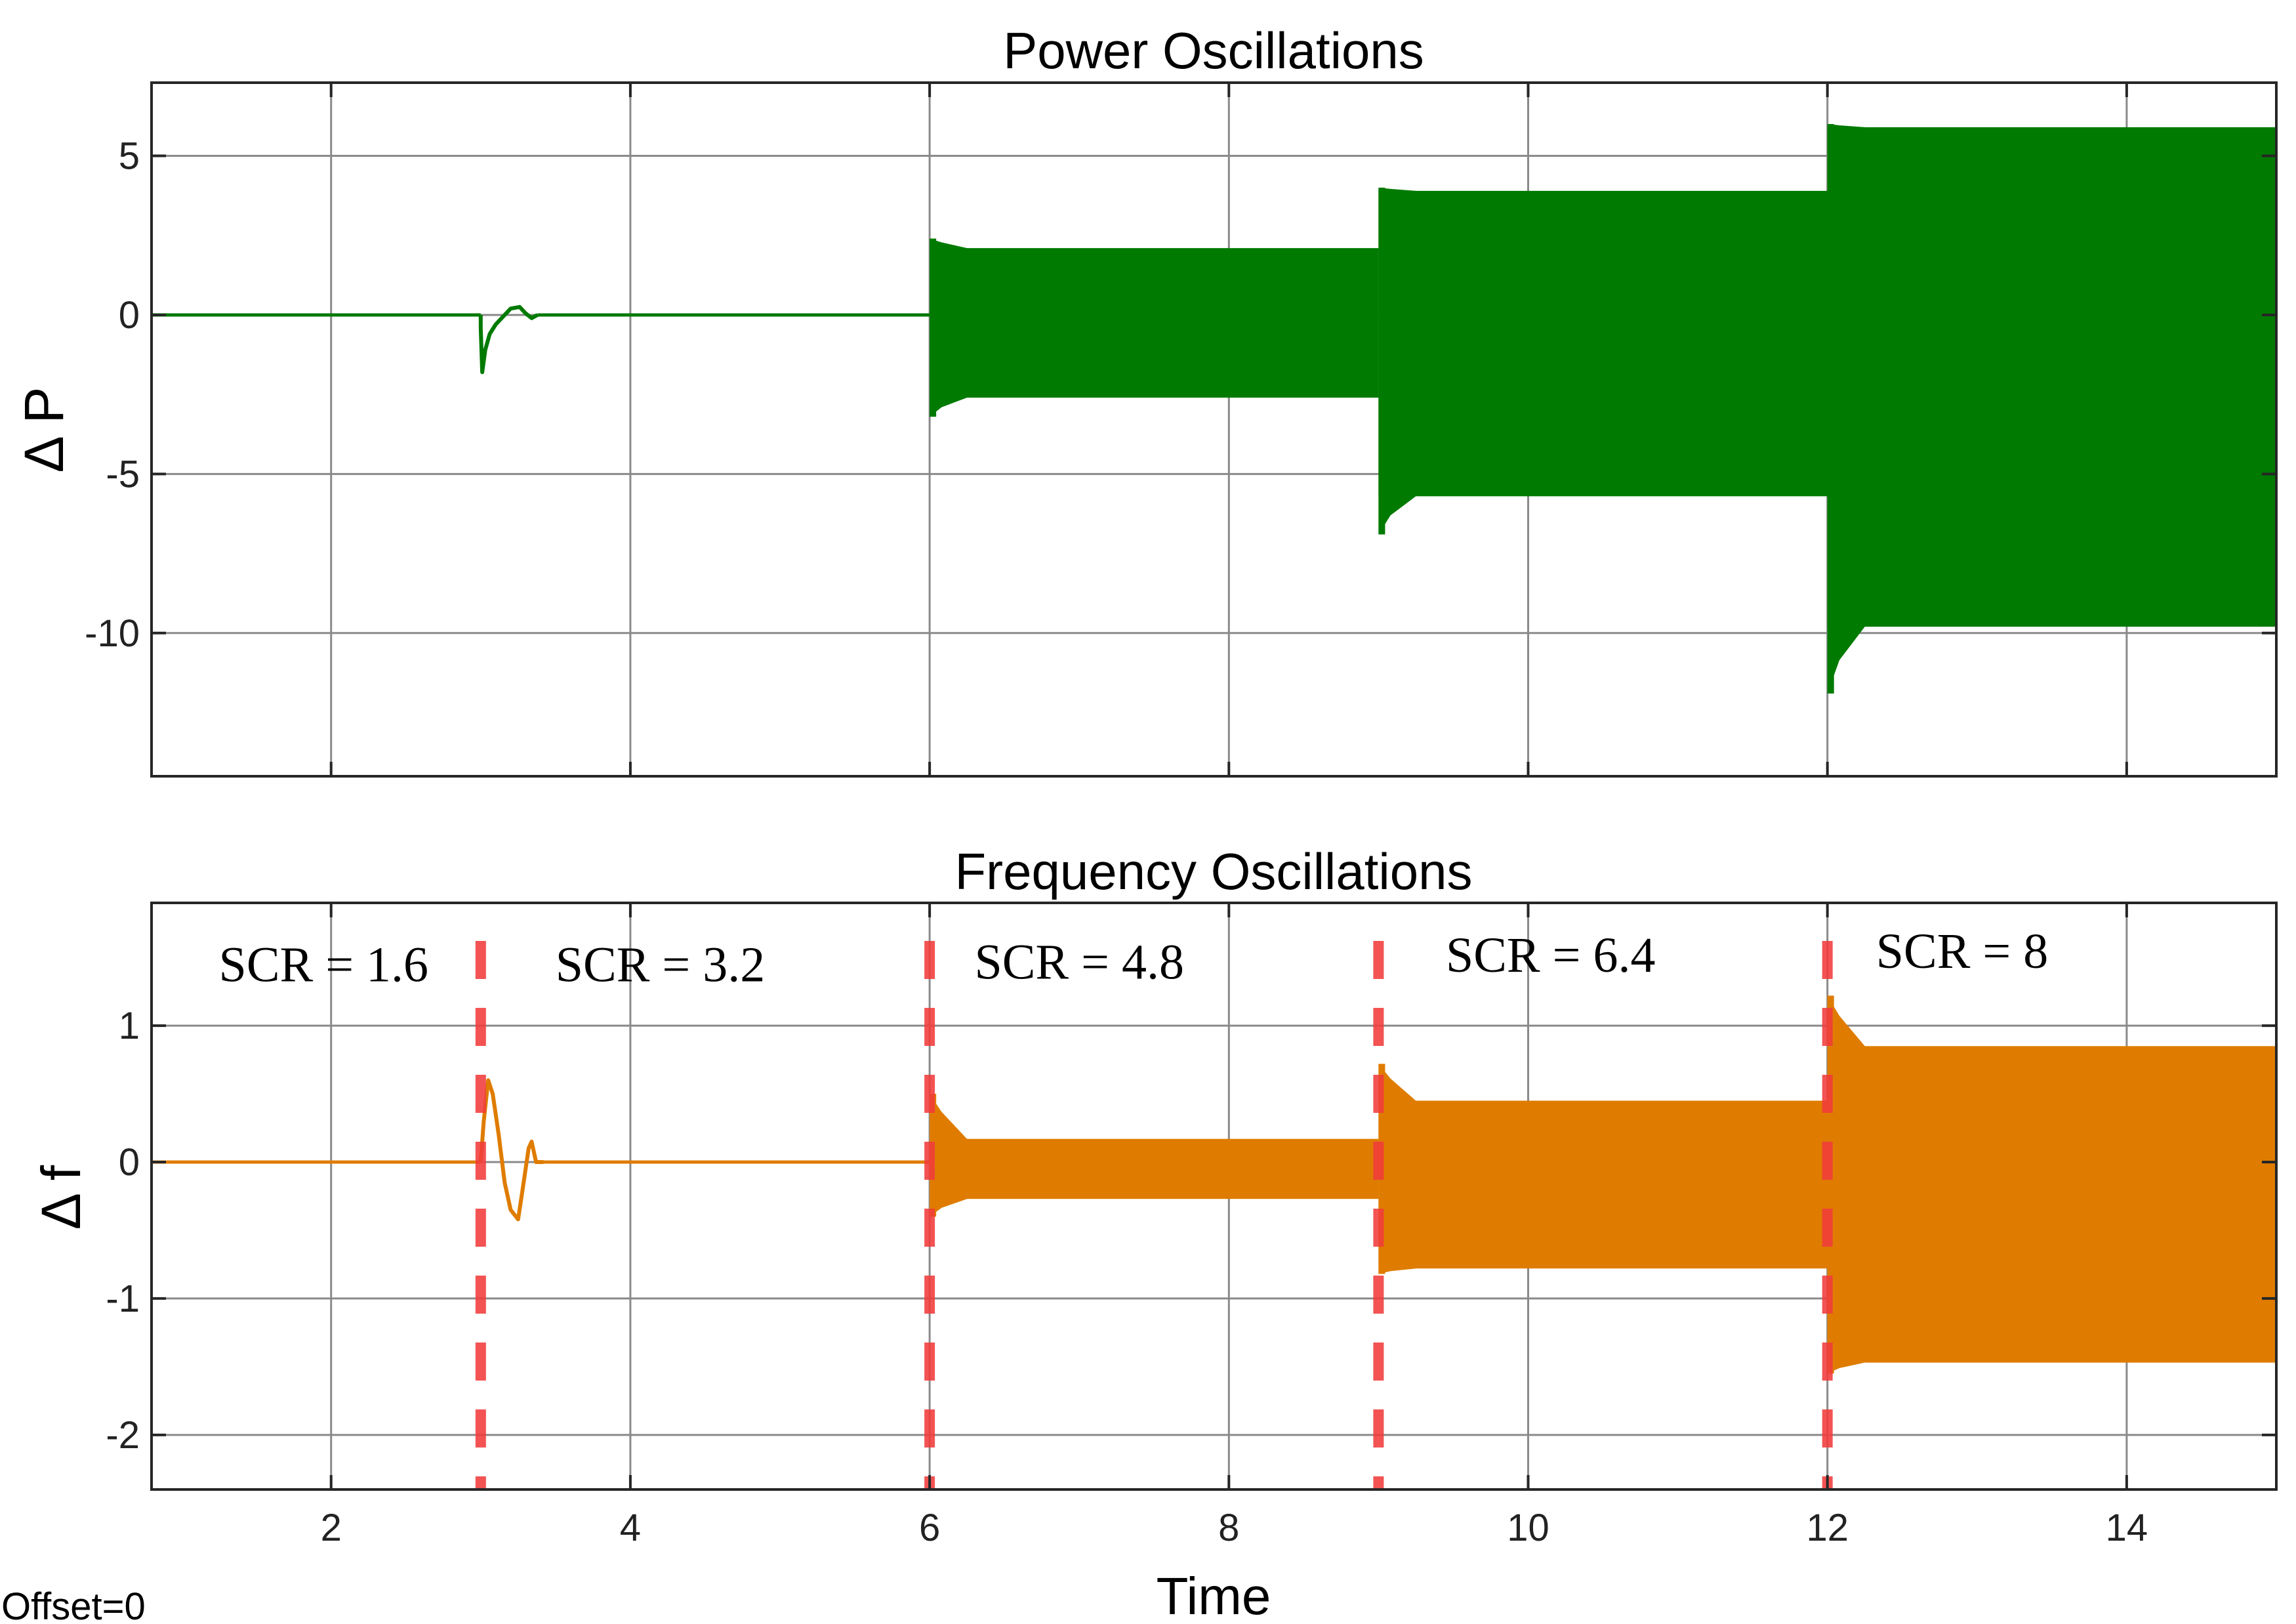 Image resolution: width=2296 pixels, height=1624 pixels. I want to click on power-y-tick-label: 0, so click(129, 315).